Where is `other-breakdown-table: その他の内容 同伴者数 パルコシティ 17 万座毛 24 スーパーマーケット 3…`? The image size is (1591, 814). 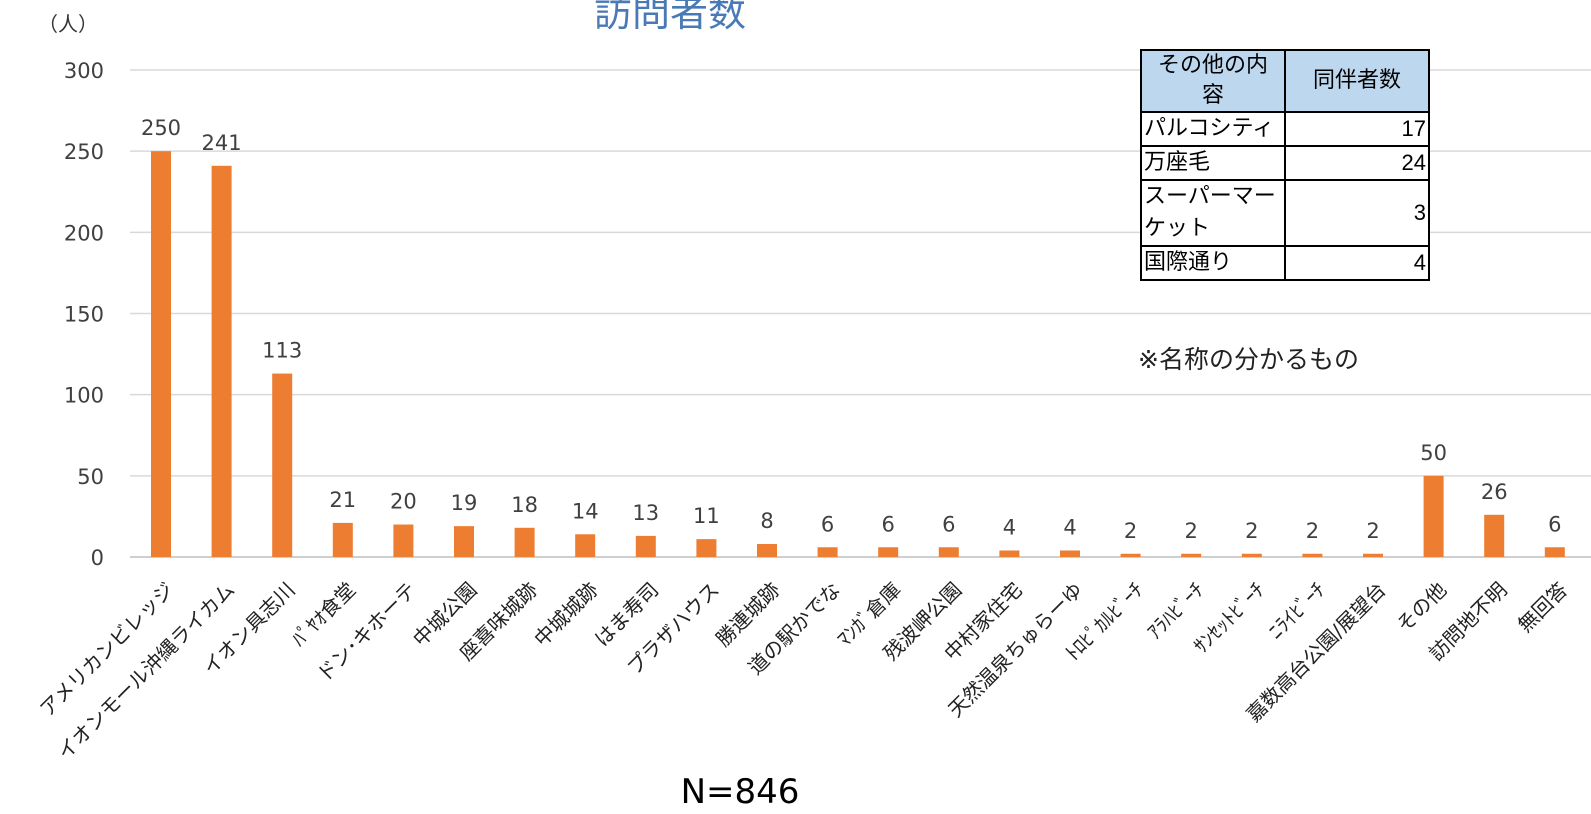 other-breakdown-table: その他の内容 同伴者数 パルコシティ 17 万座毛 24 スーパーマーケット 3… is located at coordinates (1285, 165).